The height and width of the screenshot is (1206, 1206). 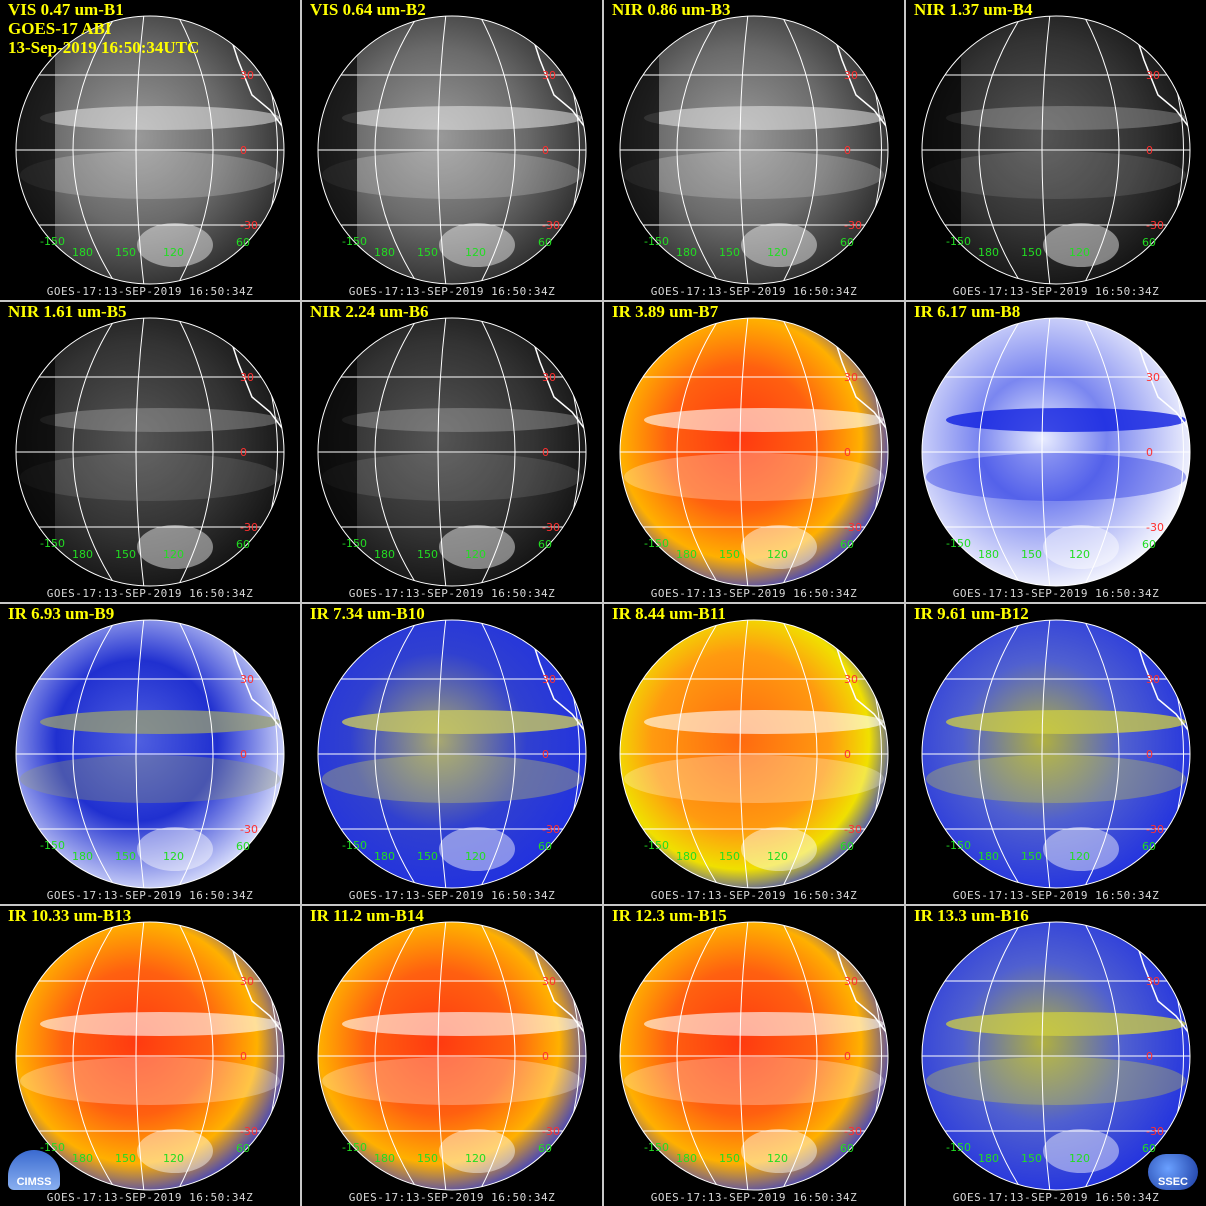 I want to click on band-title: IR 9.61 um-B12, so click(x=971, y=613).